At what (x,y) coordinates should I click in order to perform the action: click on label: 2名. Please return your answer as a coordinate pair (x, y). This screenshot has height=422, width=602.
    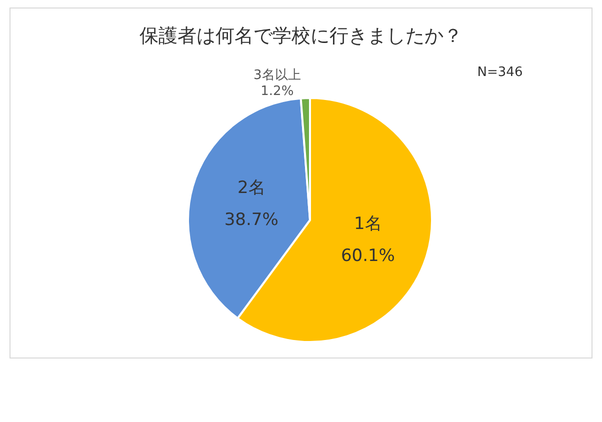
    Looking at the image, I should click on (251, 188).